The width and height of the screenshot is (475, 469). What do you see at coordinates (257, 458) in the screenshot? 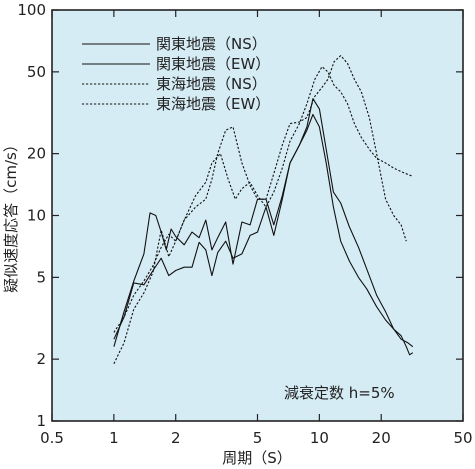
I see `x-axis-title: 周期（S）` at bounding box center [257, 458].